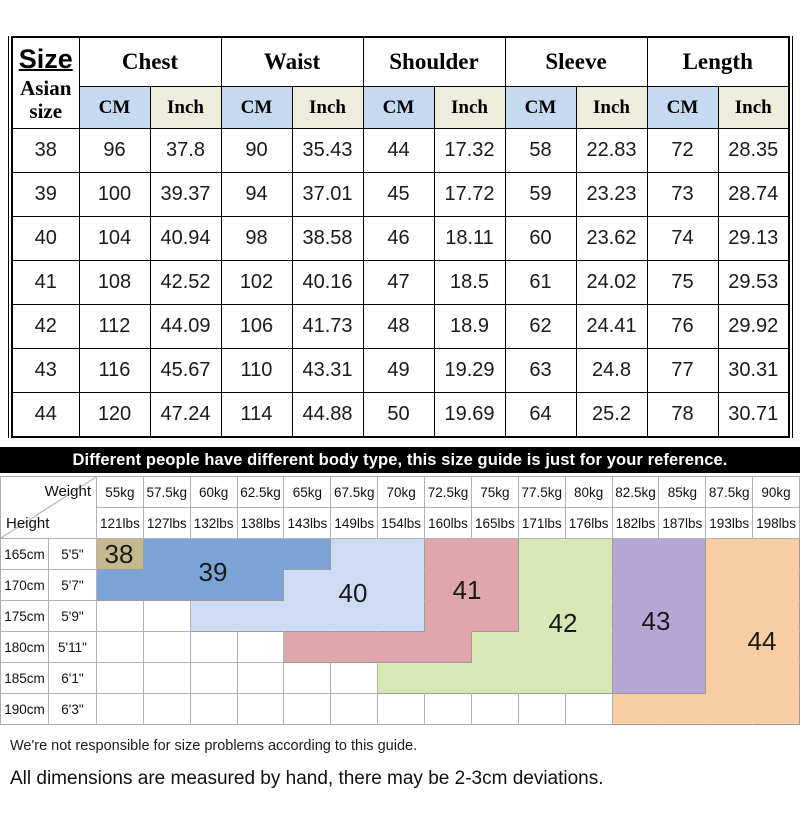  Describe the element at coordinates (469, 194) in the screenshot. I see `measurement-value: 17.72` at that location.